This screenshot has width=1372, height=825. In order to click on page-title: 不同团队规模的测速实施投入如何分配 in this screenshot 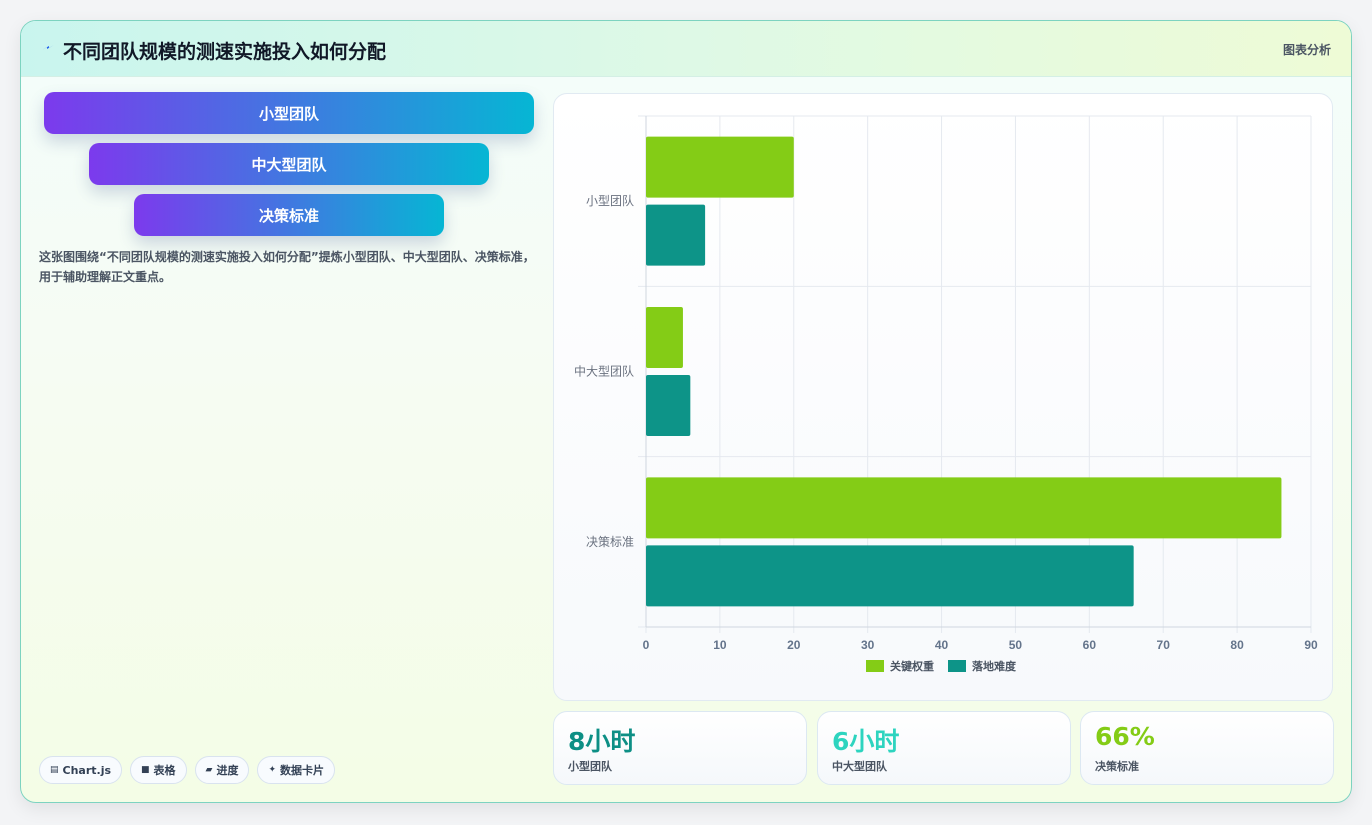, I will do `click(225, 52)`.